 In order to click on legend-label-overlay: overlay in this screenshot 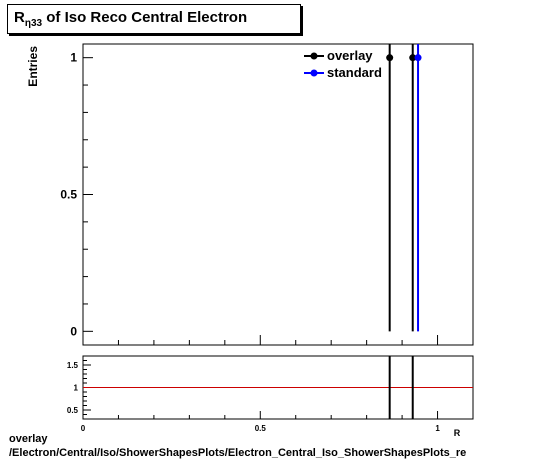, I will do `click(350, 55)`.